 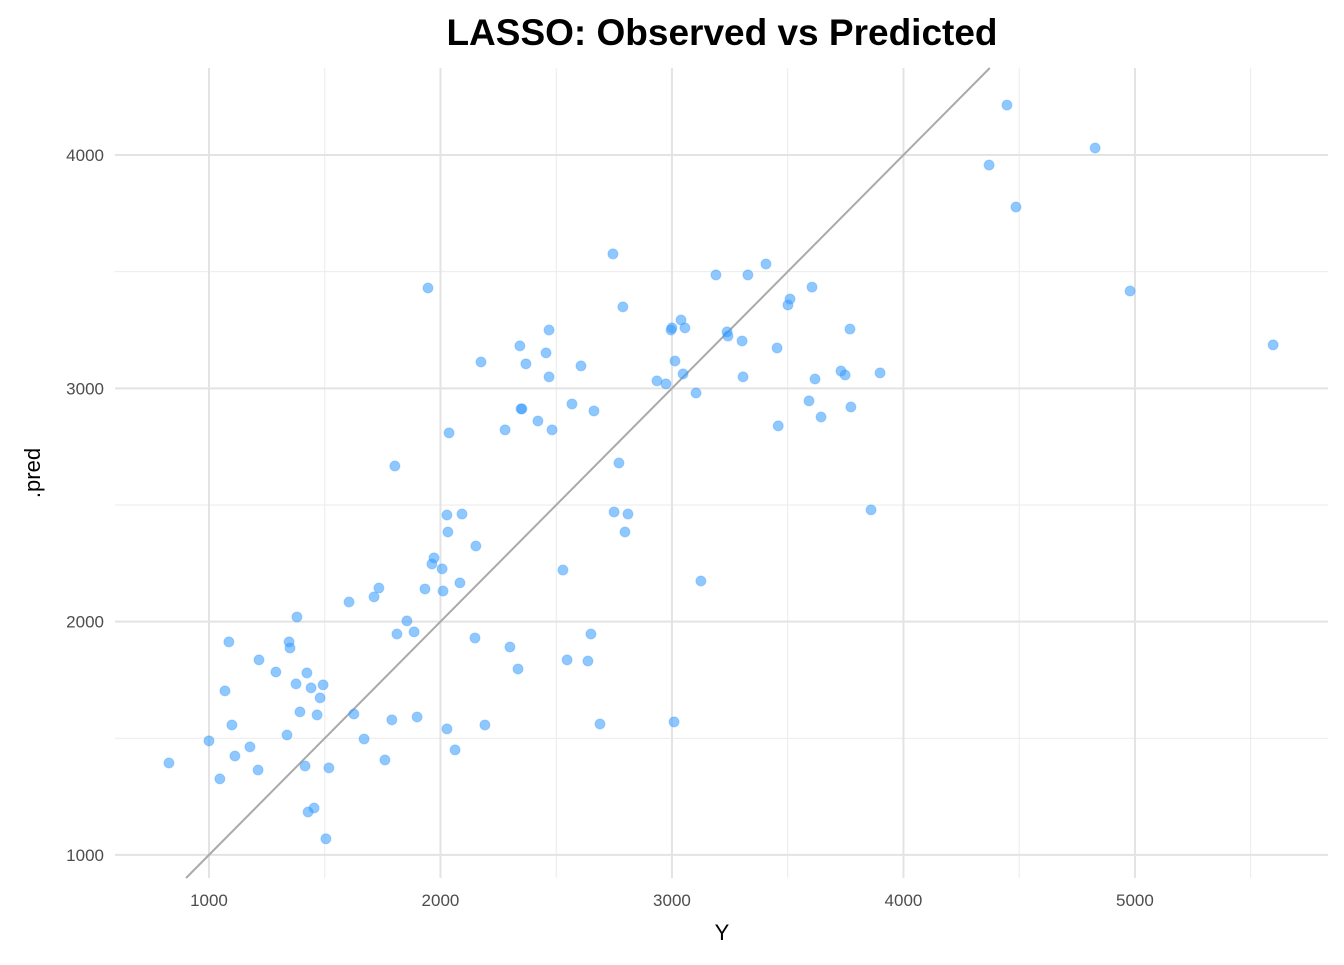 What do you see at coordinates (85, 622) in the screenshot?
I see `y-tick-label: 2000` at bounding box center [85, 622].